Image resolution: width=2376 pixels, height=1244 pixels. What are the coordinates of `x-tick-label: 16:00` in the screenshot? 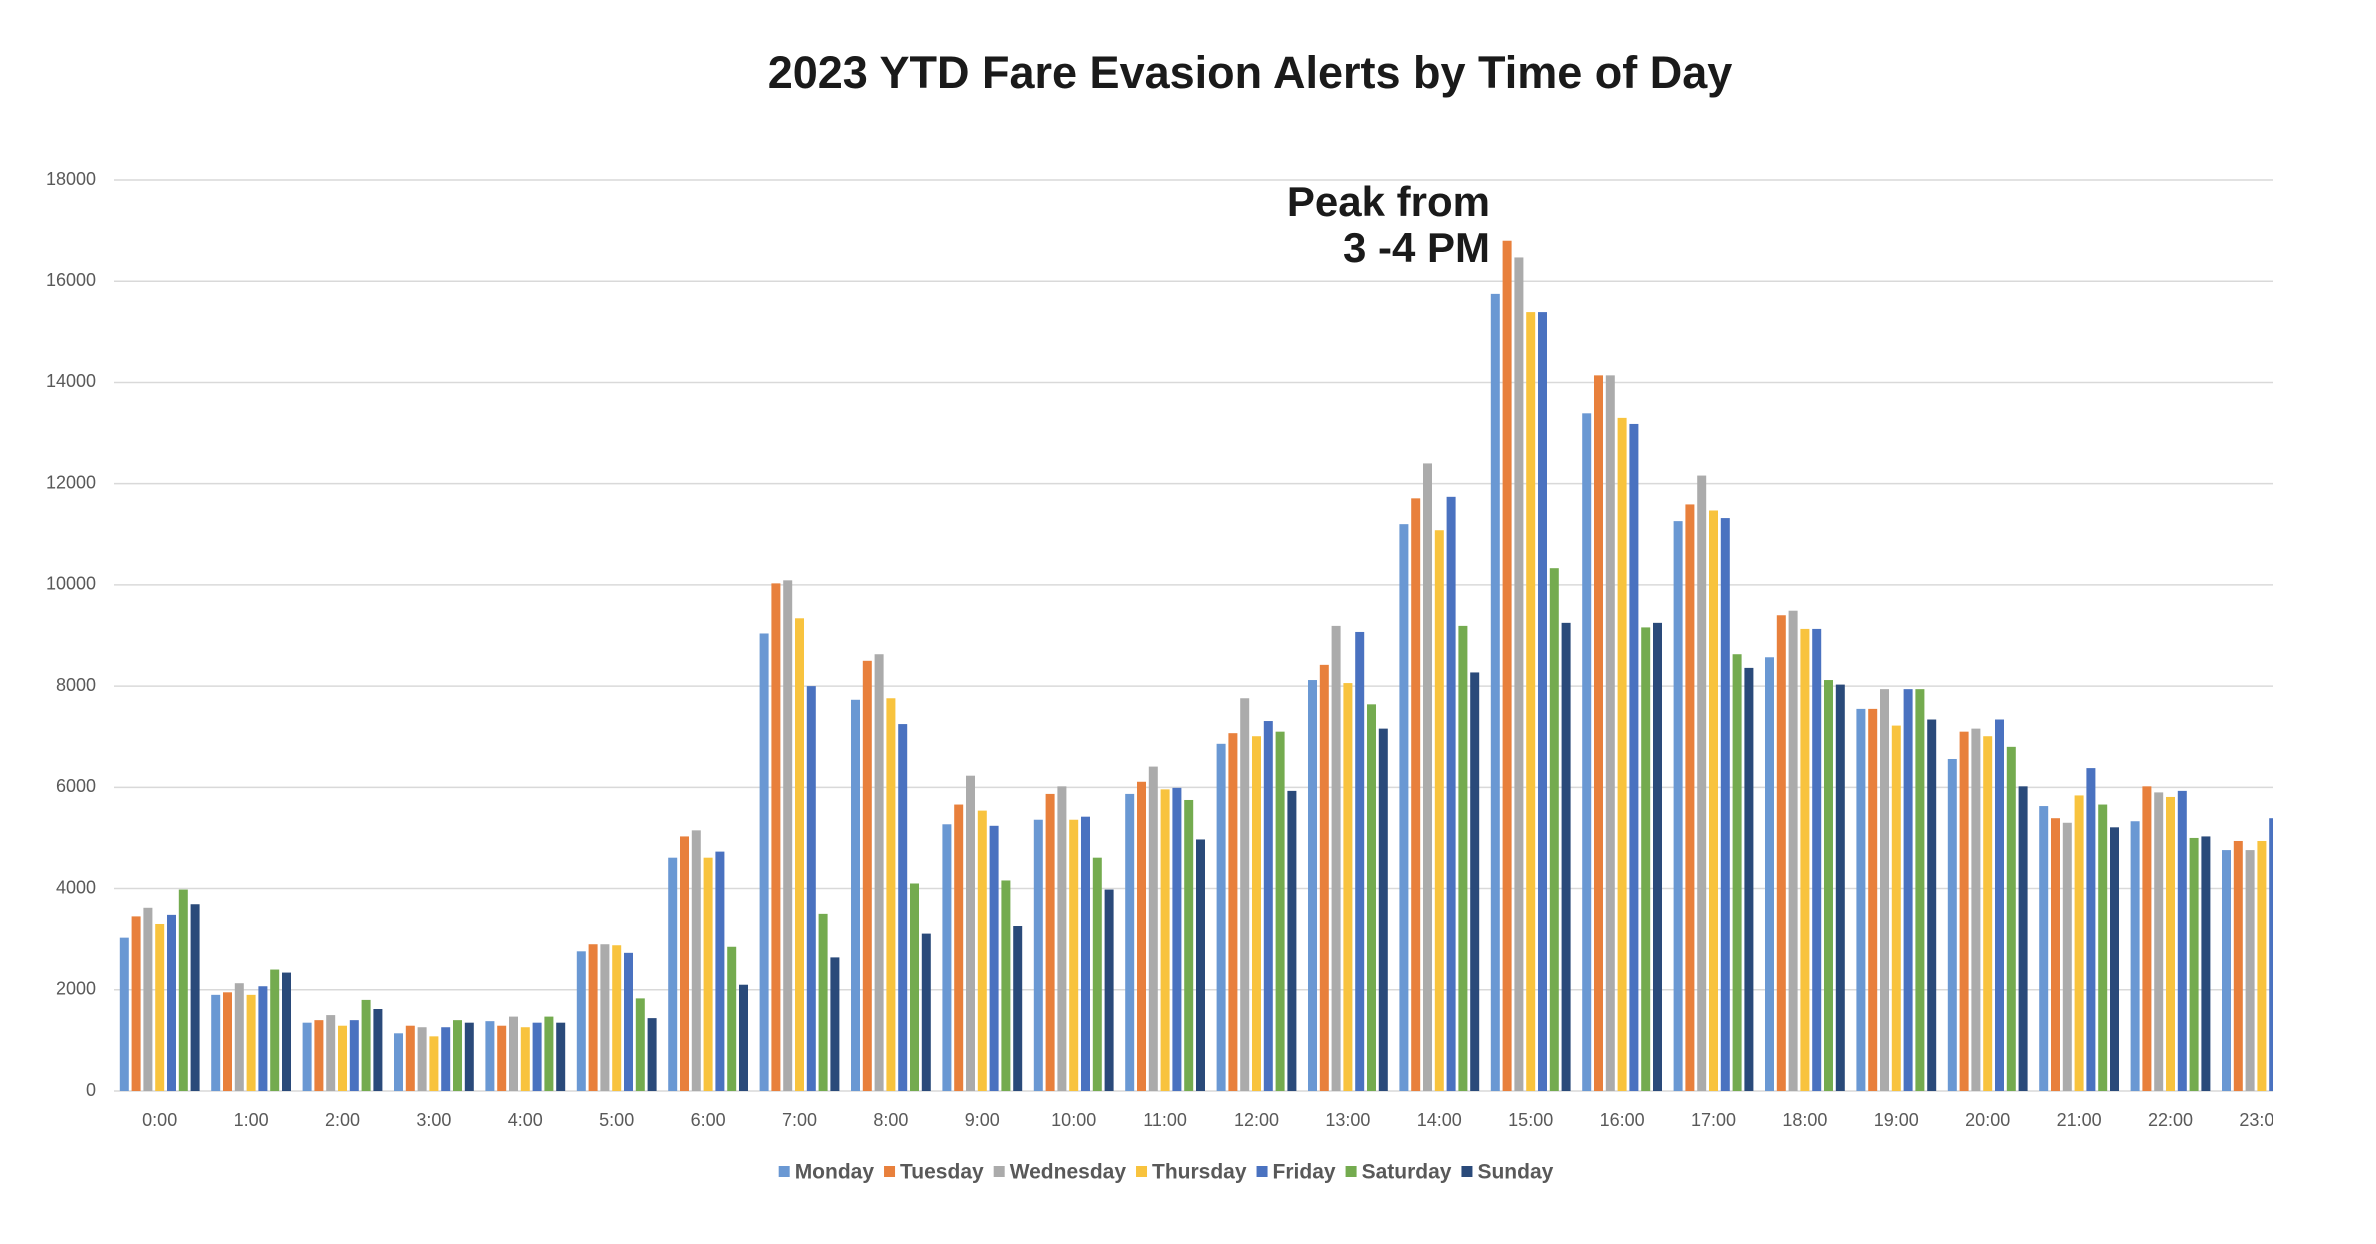 It's located at (1622, 1120).